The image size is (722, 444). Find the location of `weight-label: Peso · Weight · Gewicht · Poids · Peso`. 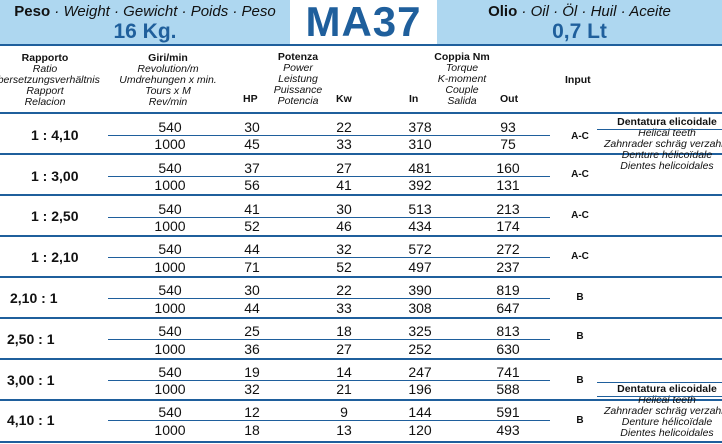

weight-label: Peso · Weight · Gewicht · Poids · Peso is located at coordinates (145, 11).